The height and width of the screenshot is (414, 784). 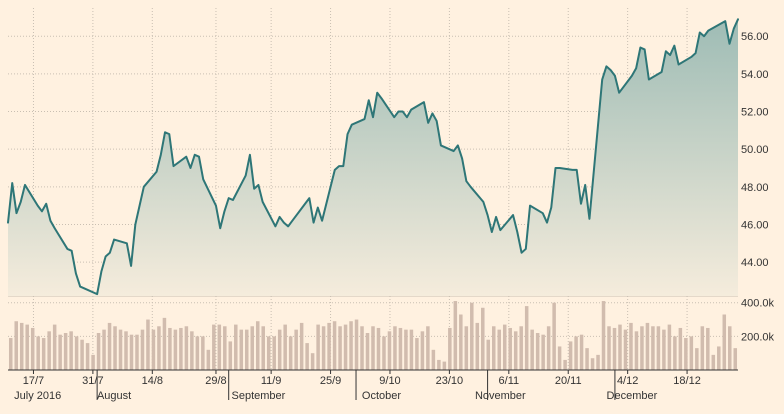 I want to click on price-tick-label-5: 54.00, so click(x=755, y=75).